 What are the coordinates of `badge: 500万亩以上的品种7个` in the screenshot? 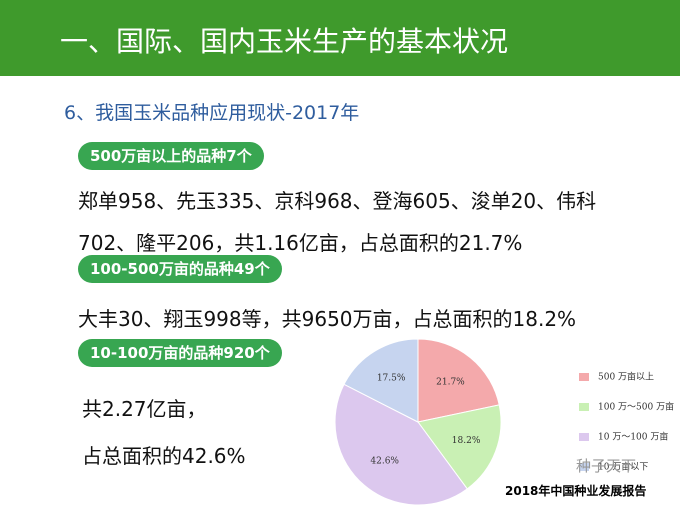 It's located at (171, 156).